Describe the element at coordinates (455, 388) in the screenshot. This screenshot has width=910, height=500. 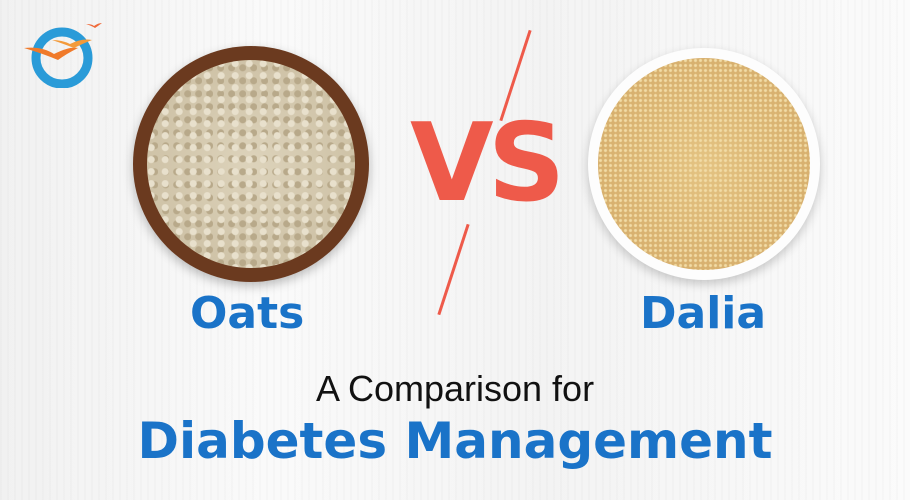
I see `subtitle: A Comparison for` at that location.